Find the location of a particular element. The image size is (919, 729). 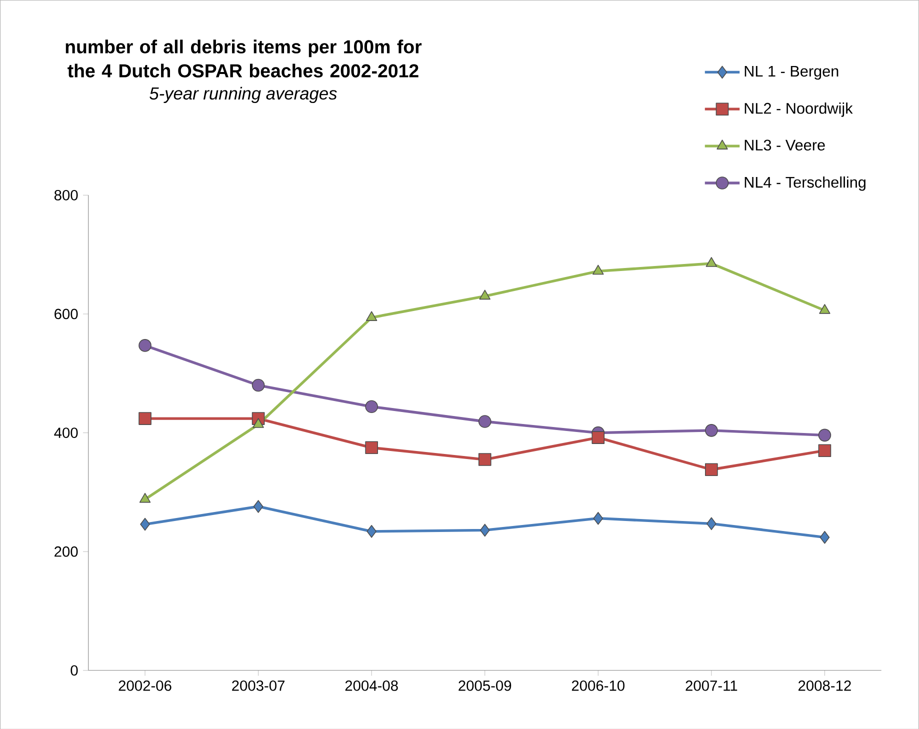

chart-subtitle: 5-year running averages is located at coordinates (243, 94).